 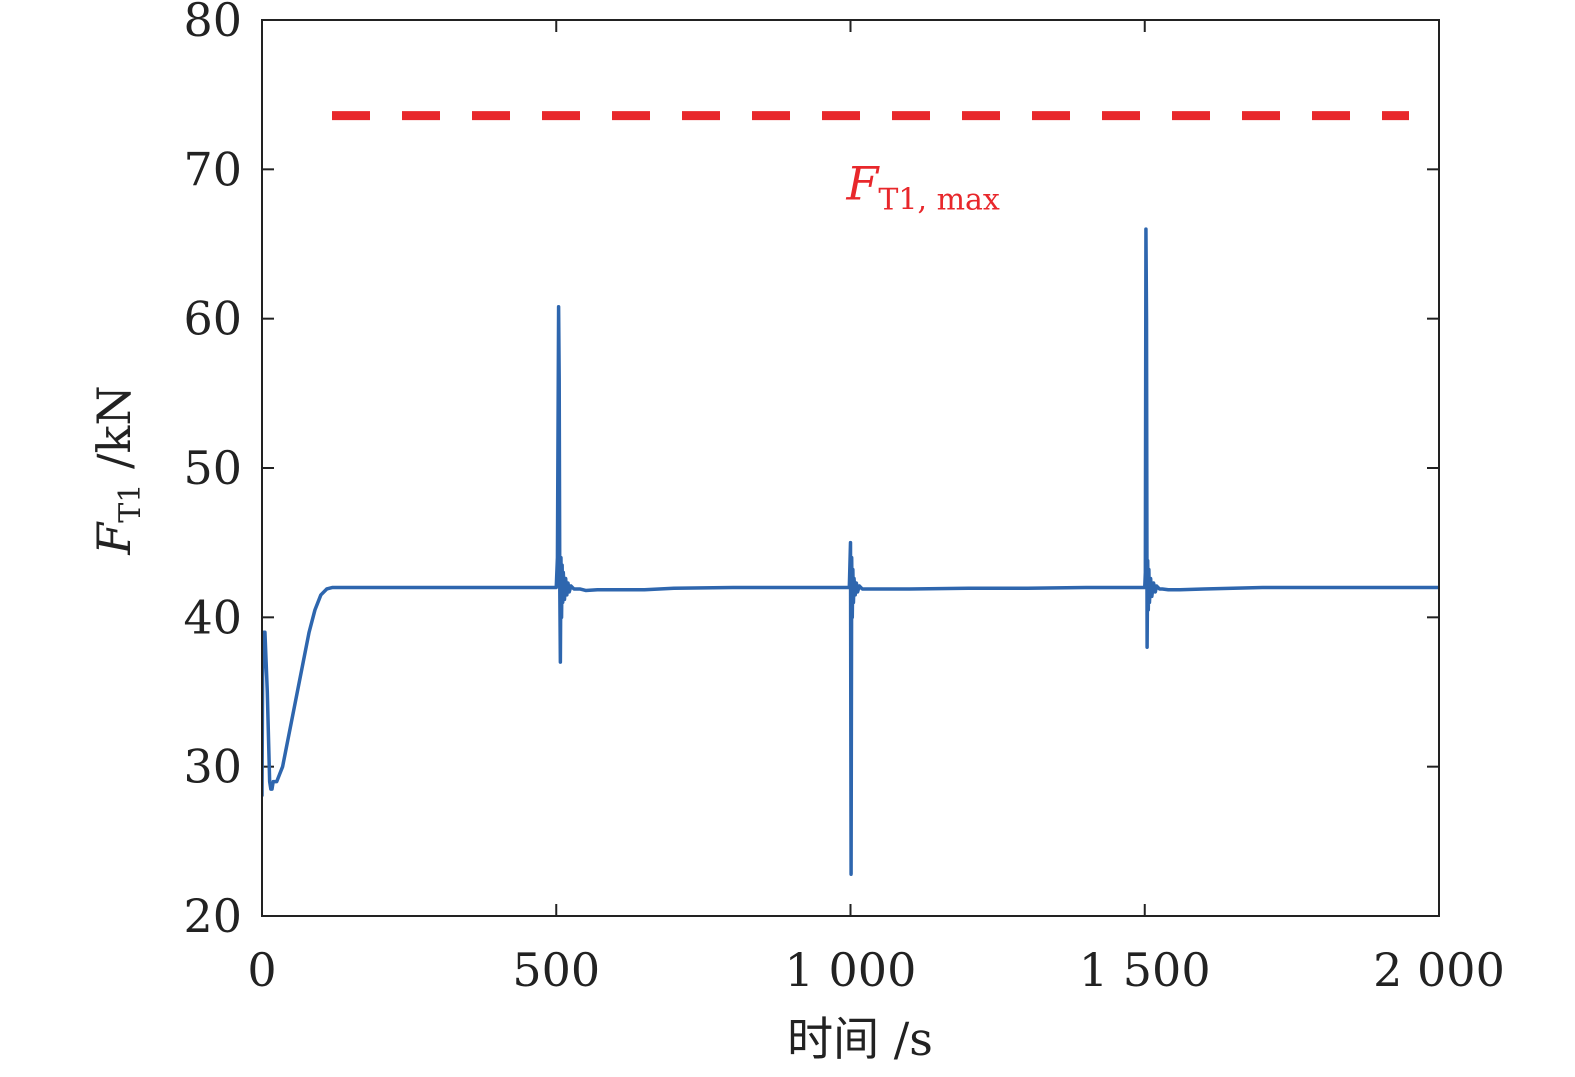 What do you see at coordinates (212, 319) in the screenshot?
I see `y-tick-label: 60` at bounding box center [212, 319].